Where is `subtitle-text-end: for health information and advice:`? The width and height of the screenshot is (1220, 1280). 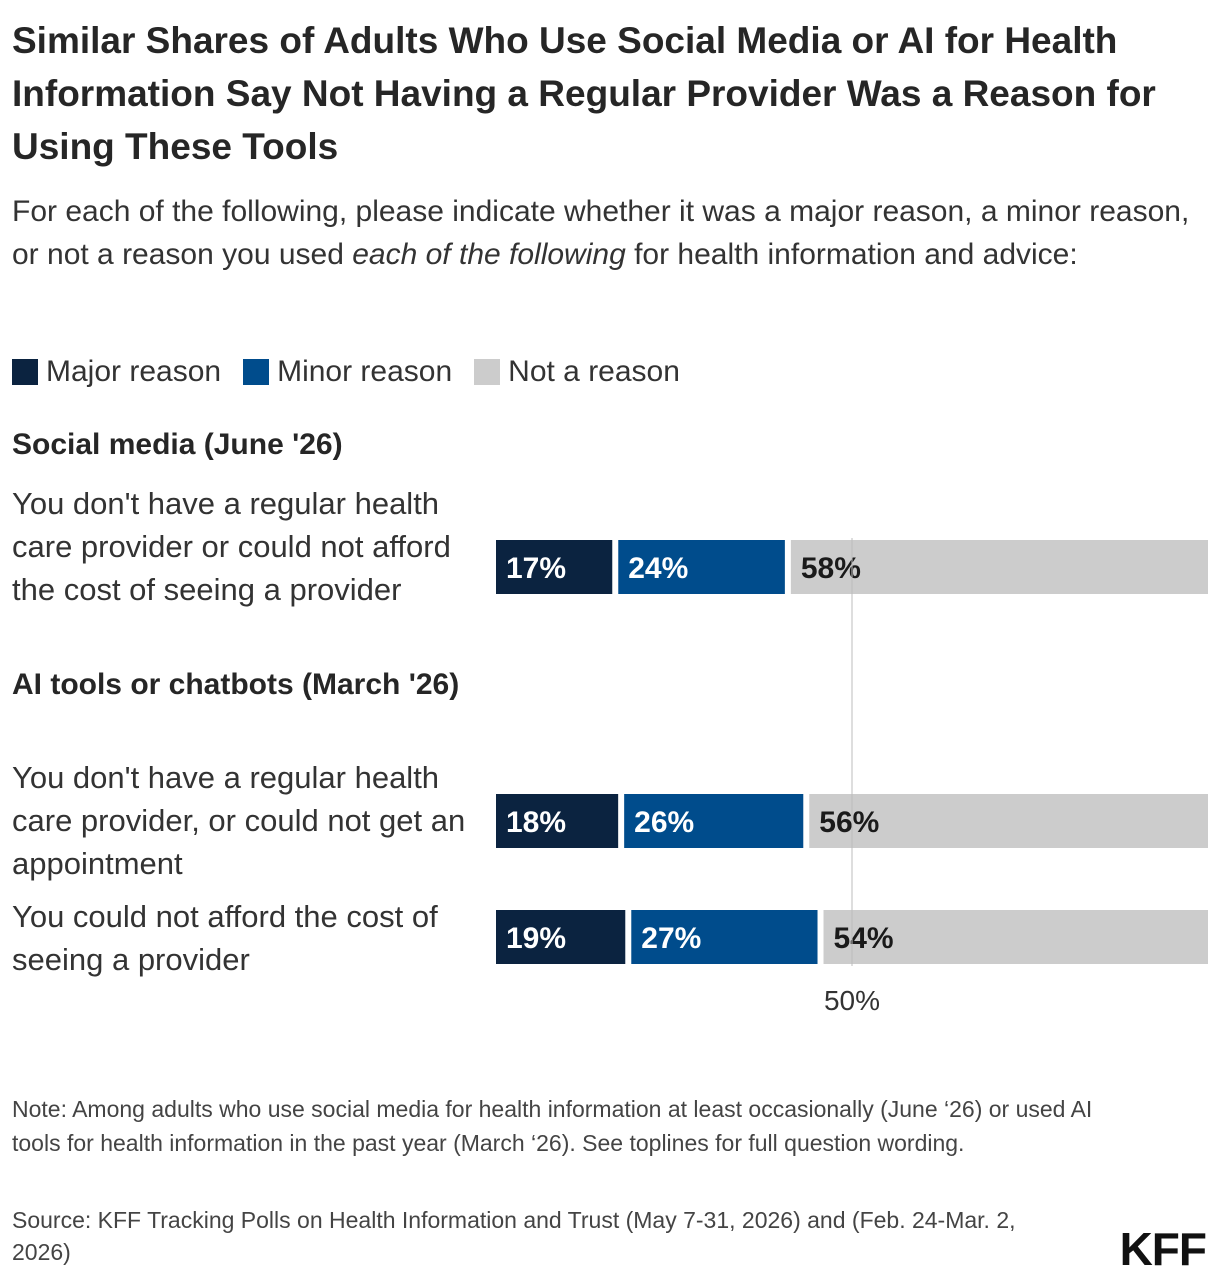
subtitle-text-end: for health information and advice: is located at coordinates (851, 254).